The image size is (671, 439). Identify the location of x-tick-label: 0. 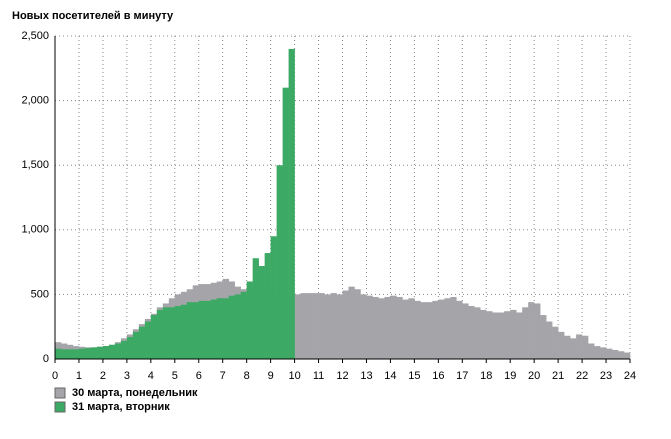
(55, 376).